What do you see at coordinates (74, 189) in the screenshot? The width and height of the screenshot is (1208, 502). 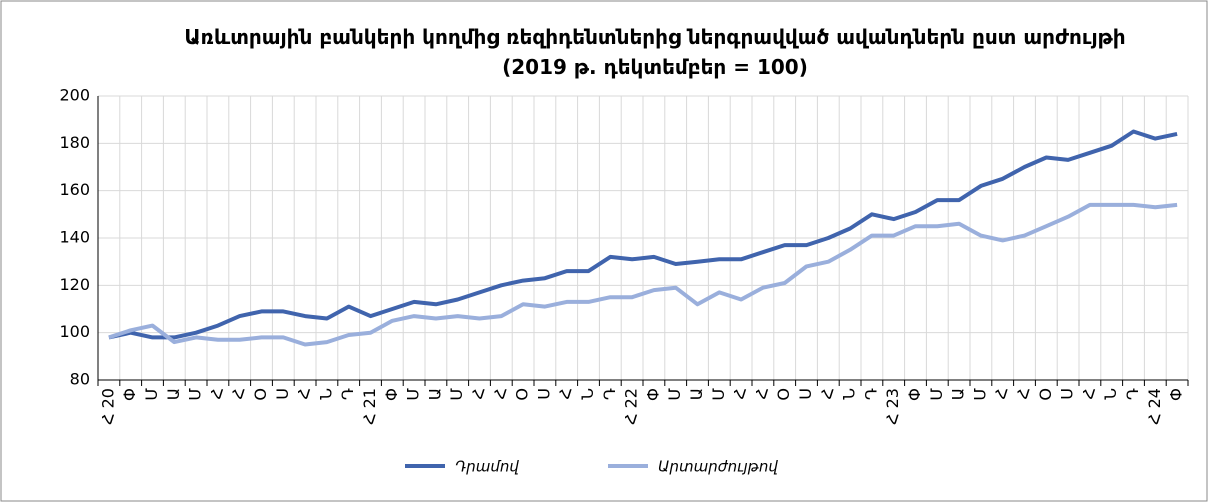 I see `y-tick-label: 160` at bounding box center [74, 189].